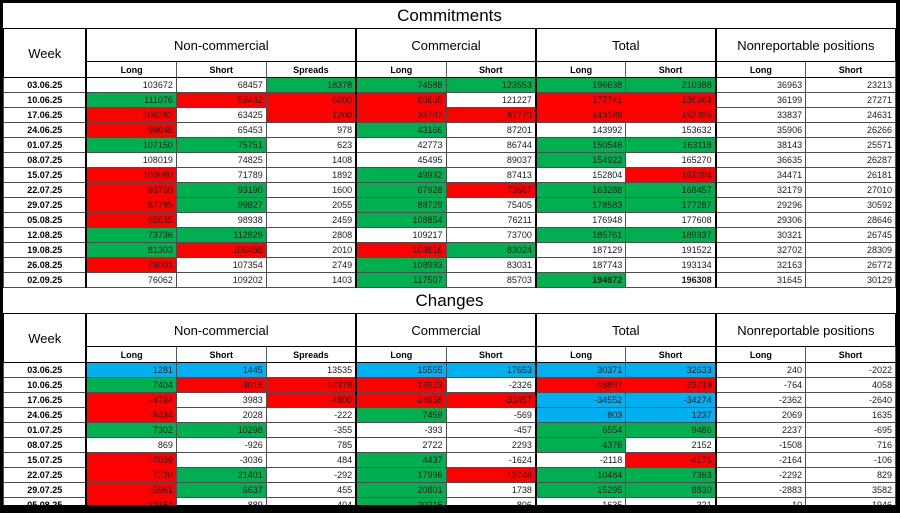 This screenshot has height=513, width=900. I want to click on value-cell: -222, so click(311, 415).